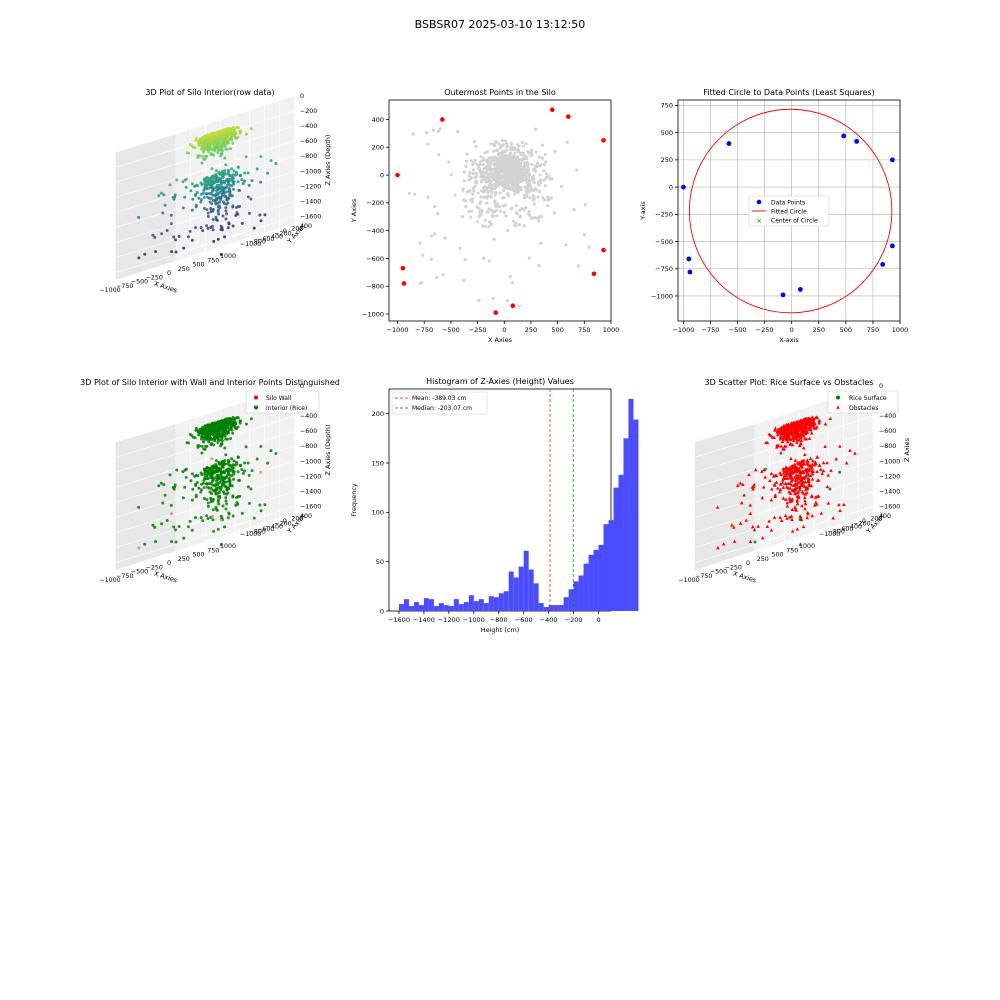 The width and height of the screenshot is (1000, 1000). I want to click on y-tick-label: −1000, so click(373, 314).